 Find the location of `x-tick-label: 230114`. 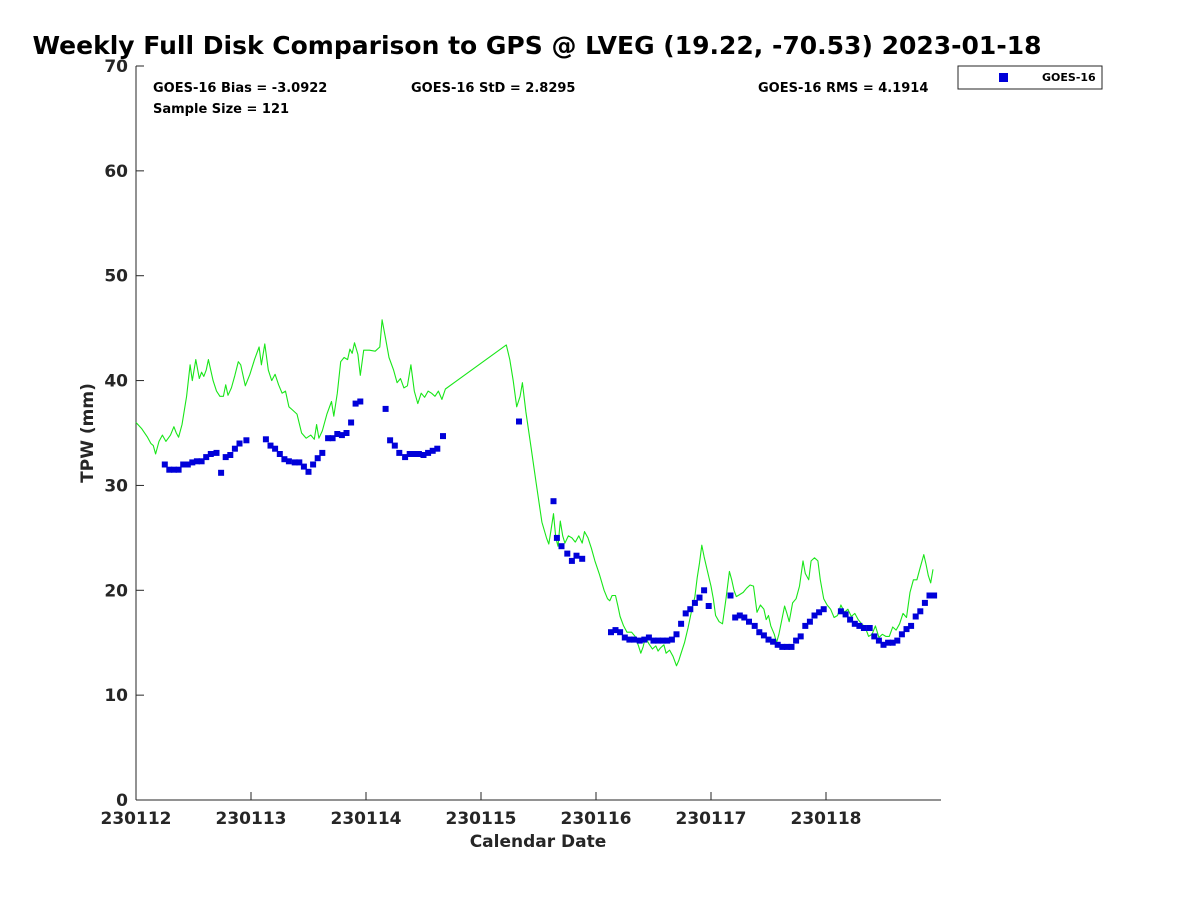

x-tick-label: 230114 is located at coordinates (366, 819).